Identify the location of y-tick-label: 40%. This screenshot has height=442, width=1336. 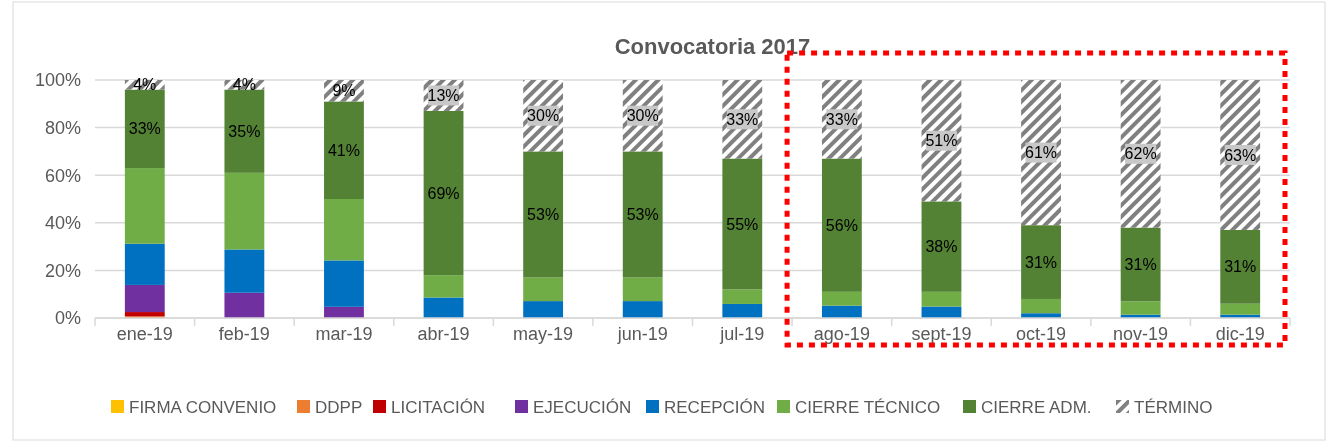
(62, 223).